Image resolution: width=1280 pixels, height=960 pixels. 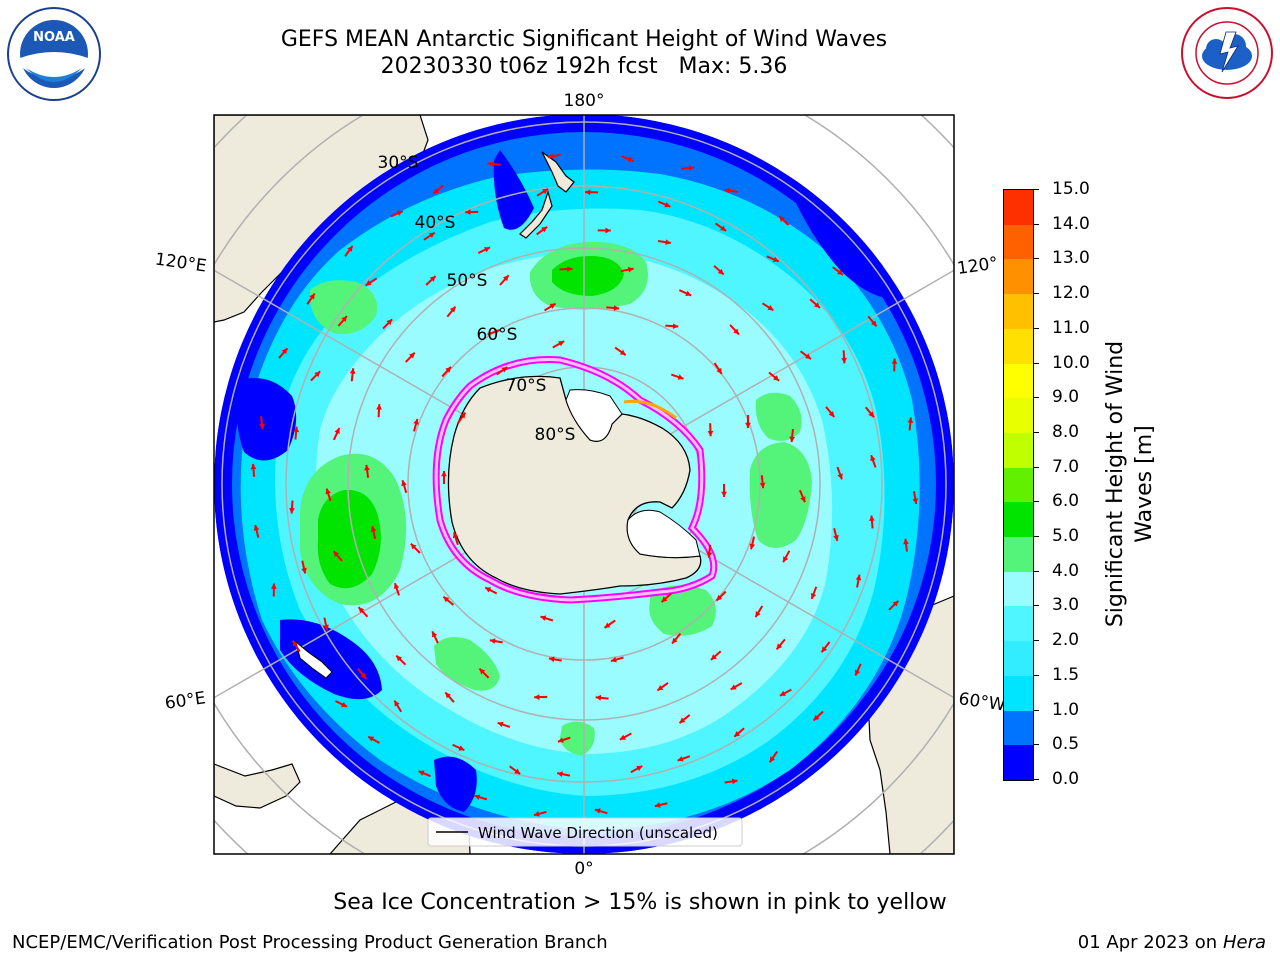 What do you see at coordinates (1056, 744) in the screenshot?
I see `colorbar-tick: 0.5` at bounding box center [1056, 744].